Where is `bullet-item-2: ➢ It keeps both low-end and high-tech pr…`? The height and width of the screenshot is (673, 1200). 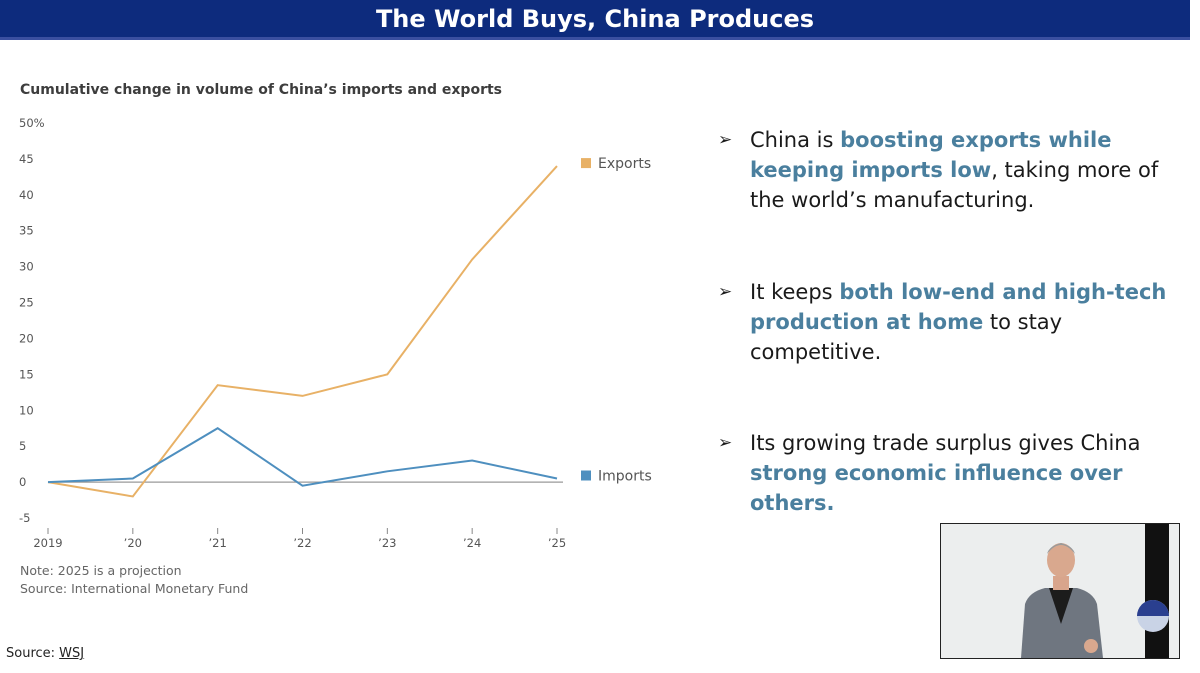
bullet-item-2: ➢ It keeps both low-end and high-tech pr… is located at coordinates (948, 322).